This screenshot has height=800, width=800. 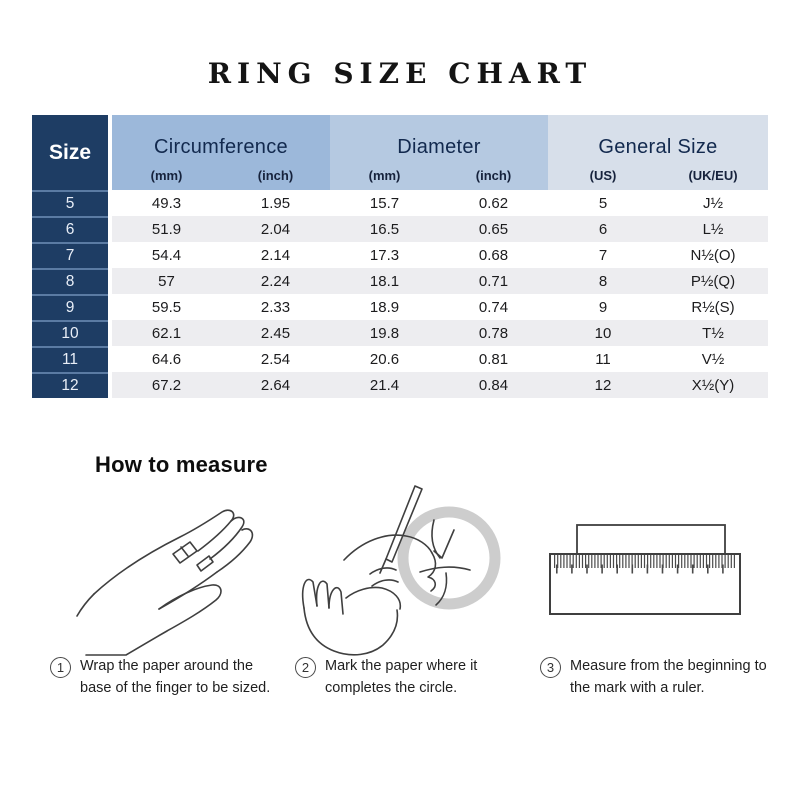 What do you see at coordinates (603, 229) in the screenshot?
I see `value-cell: 6` at bounding box center [603, 229].